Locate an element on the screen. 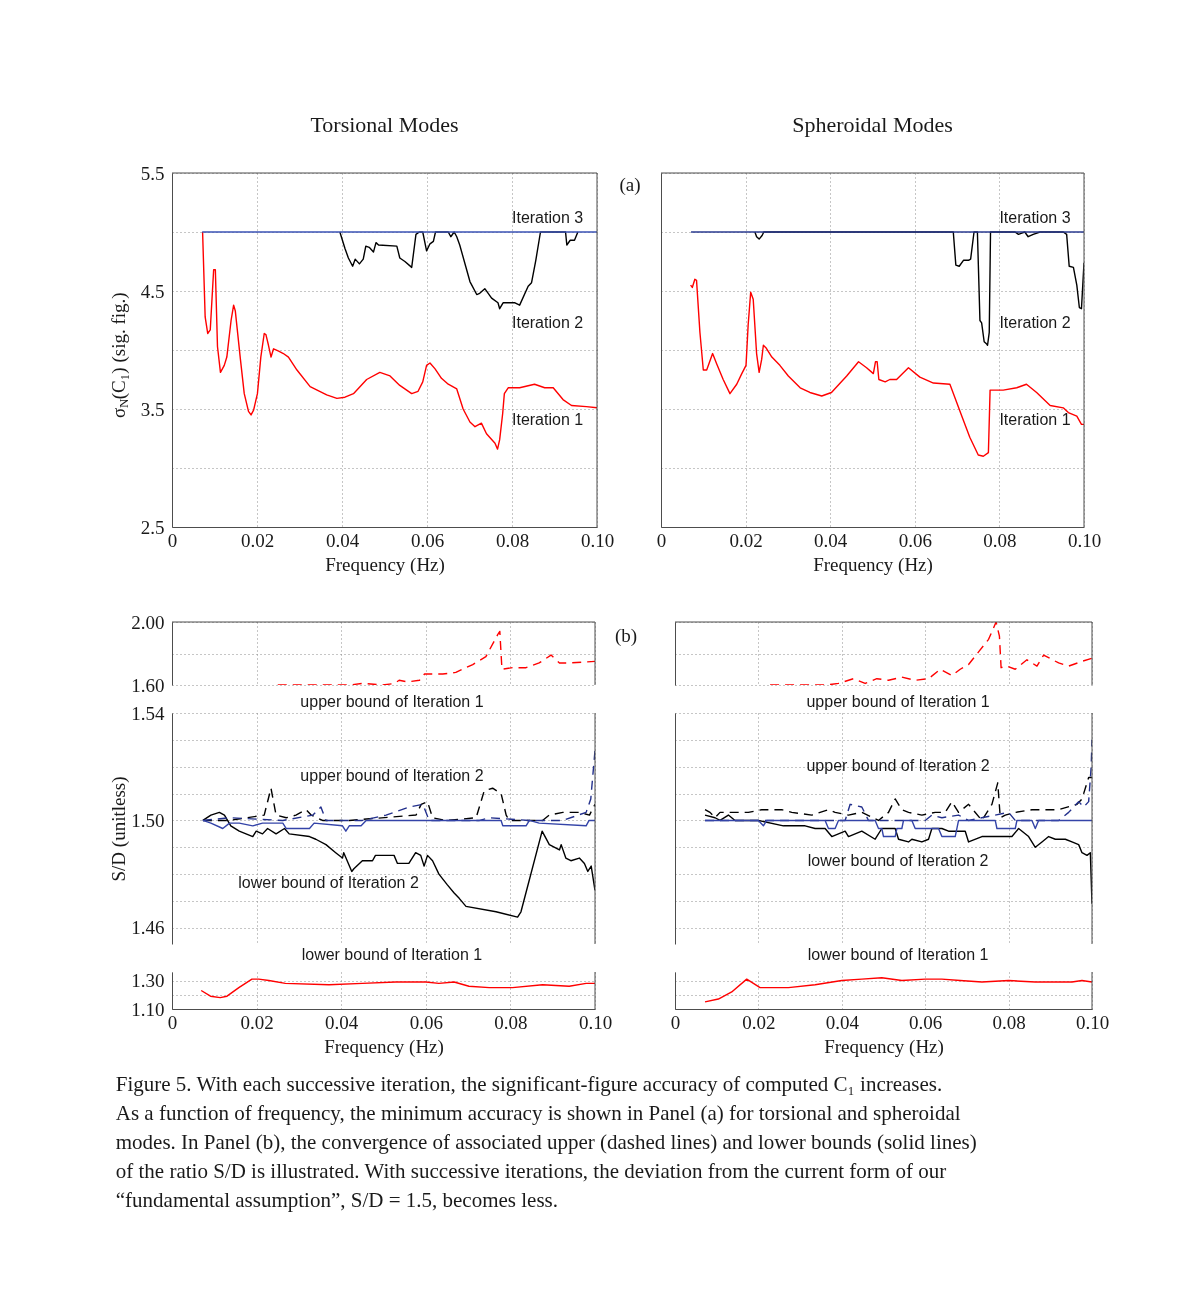 Image resolution: width=1200 pixels, height=1315 pixels. caption: Figure 5. With each successive iteration, the significant-figure accuracy of computed C₁ increases. As a function of frequency, the minimum accuracy is shown in Panel (a) for torsional and spheroidal modes. In Panel (b), the convergence of associated upper (dashed lines) and lower bounds (solid lines) of the ratio S/D is illustrated. With successive iterations, the deviation from the current form of our “fundamental assumption”, S/D = 1.5, becomes less. is located at coordinates (546, 1142).